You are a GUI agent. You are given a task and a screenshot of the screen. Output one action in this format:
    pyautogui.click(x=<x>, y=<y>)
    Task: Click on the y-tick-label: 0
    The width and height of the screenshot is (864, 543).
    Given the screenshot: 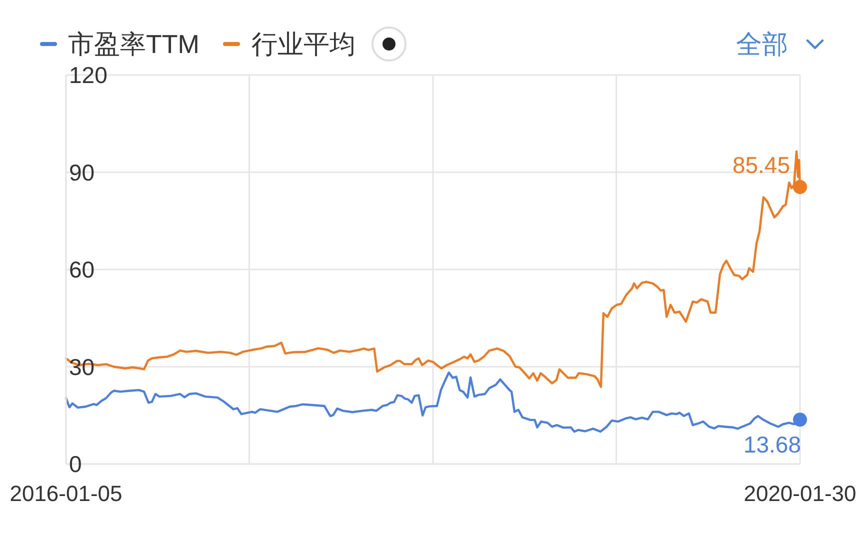 What is the action you would take?
    pyautogui.click(x=75, y=464)
    